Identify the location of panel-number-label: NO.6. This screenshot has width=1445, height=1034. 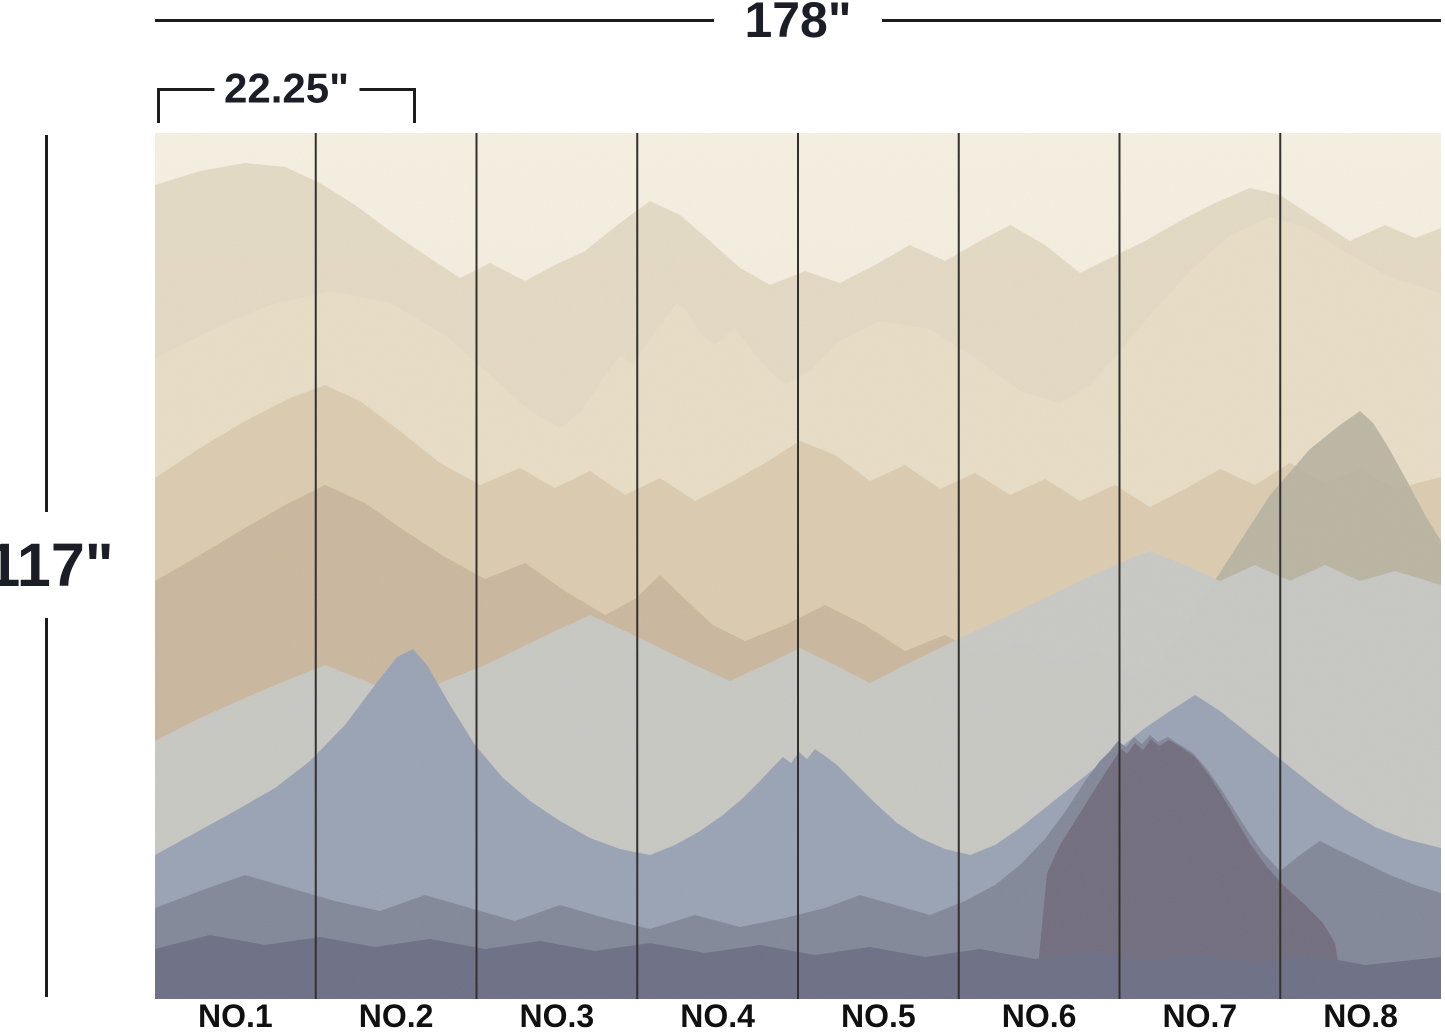
(1039, 1016).